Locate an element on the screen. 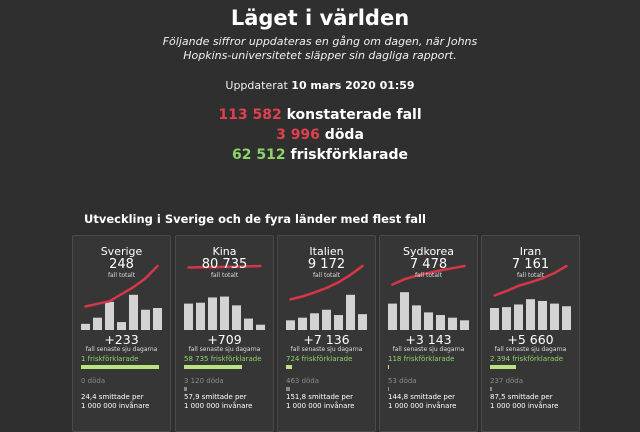  country-name: Sverige is located at coordinates (121, 251).